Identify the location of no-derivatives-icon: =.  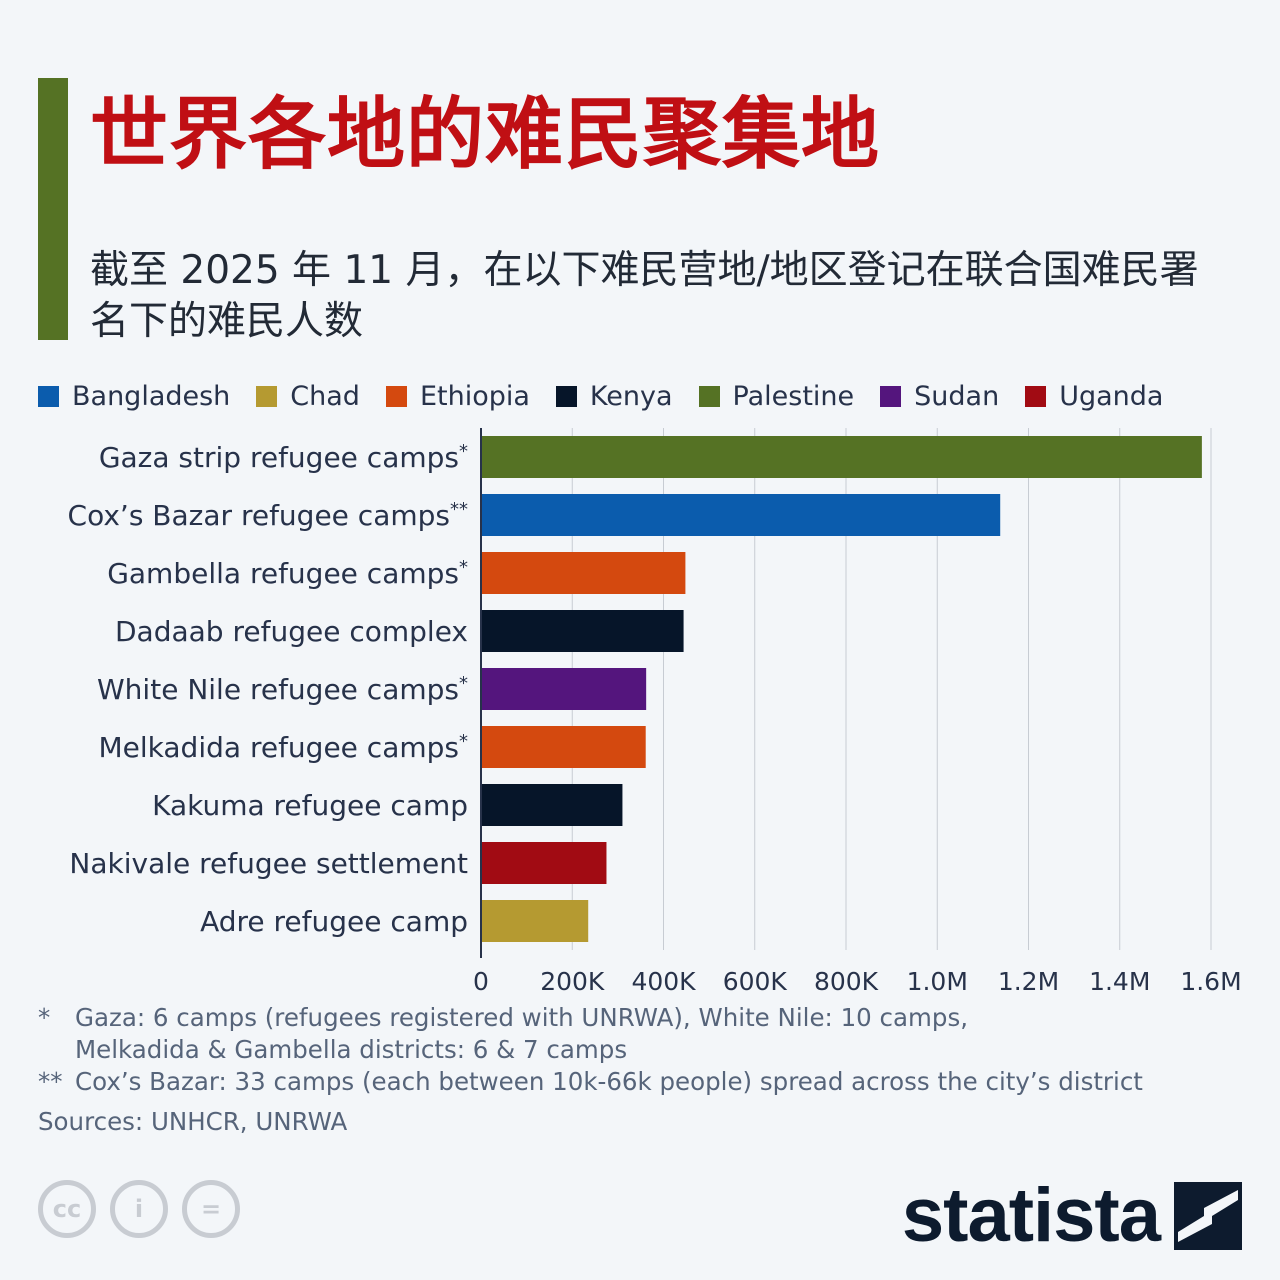
(211, 1209).